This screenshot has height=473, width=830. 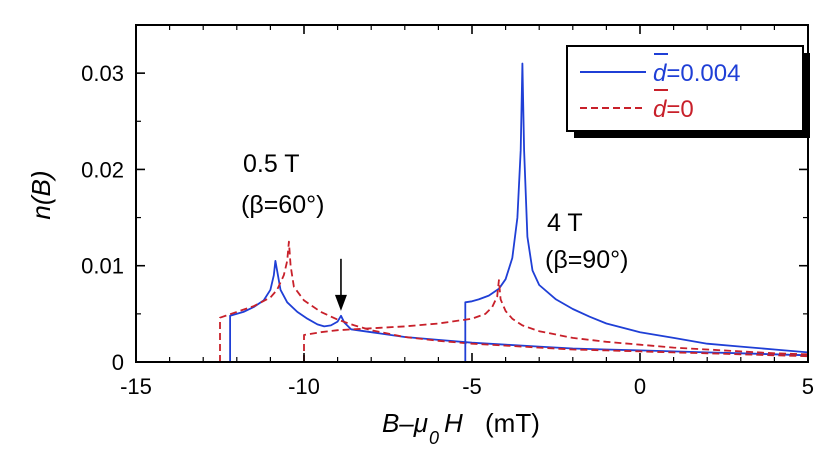 What do you see at coordinates (136, 386) in the screenshot?
I see `x-tick-label: -15` at bounding box center [136, 386].